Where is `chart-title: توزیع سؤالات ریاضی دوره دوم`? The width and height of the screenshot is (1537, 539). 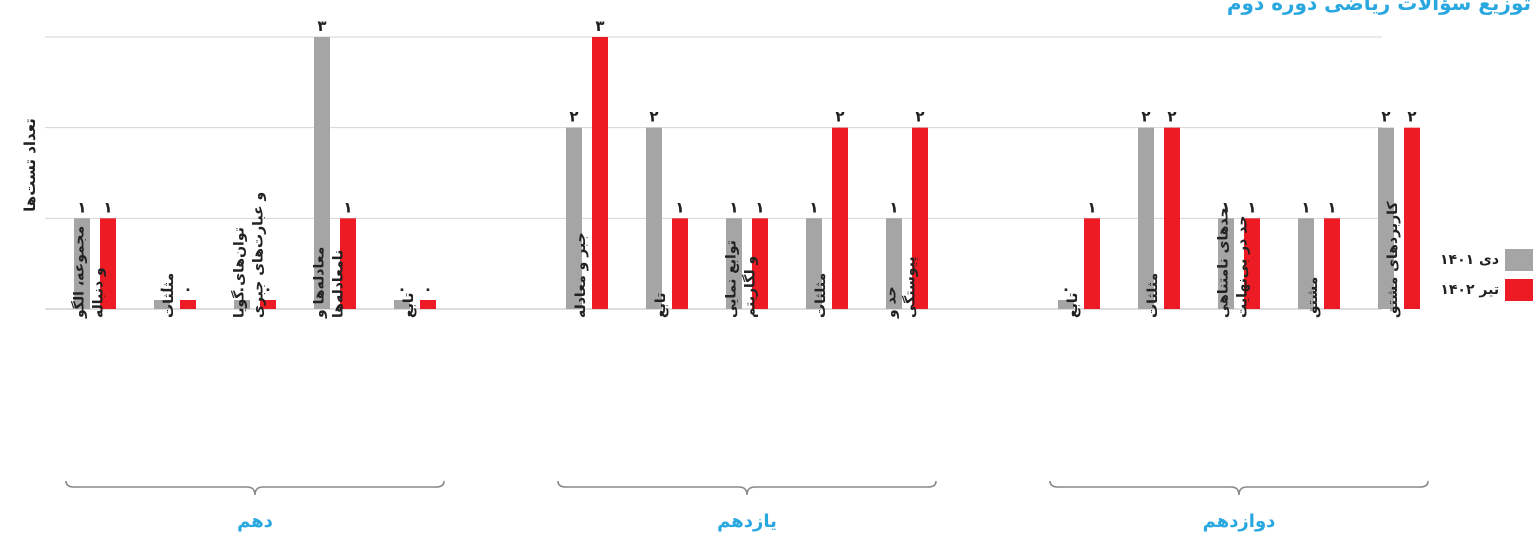 chart-title: توزیع سؤالات ریاضی دوره دوم is located at coordinates (1378, 7).